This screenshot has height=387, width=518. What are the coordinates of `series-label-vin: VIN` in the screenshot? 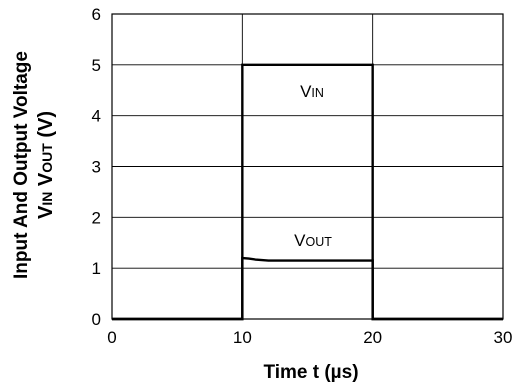 It's located at (312, 91).